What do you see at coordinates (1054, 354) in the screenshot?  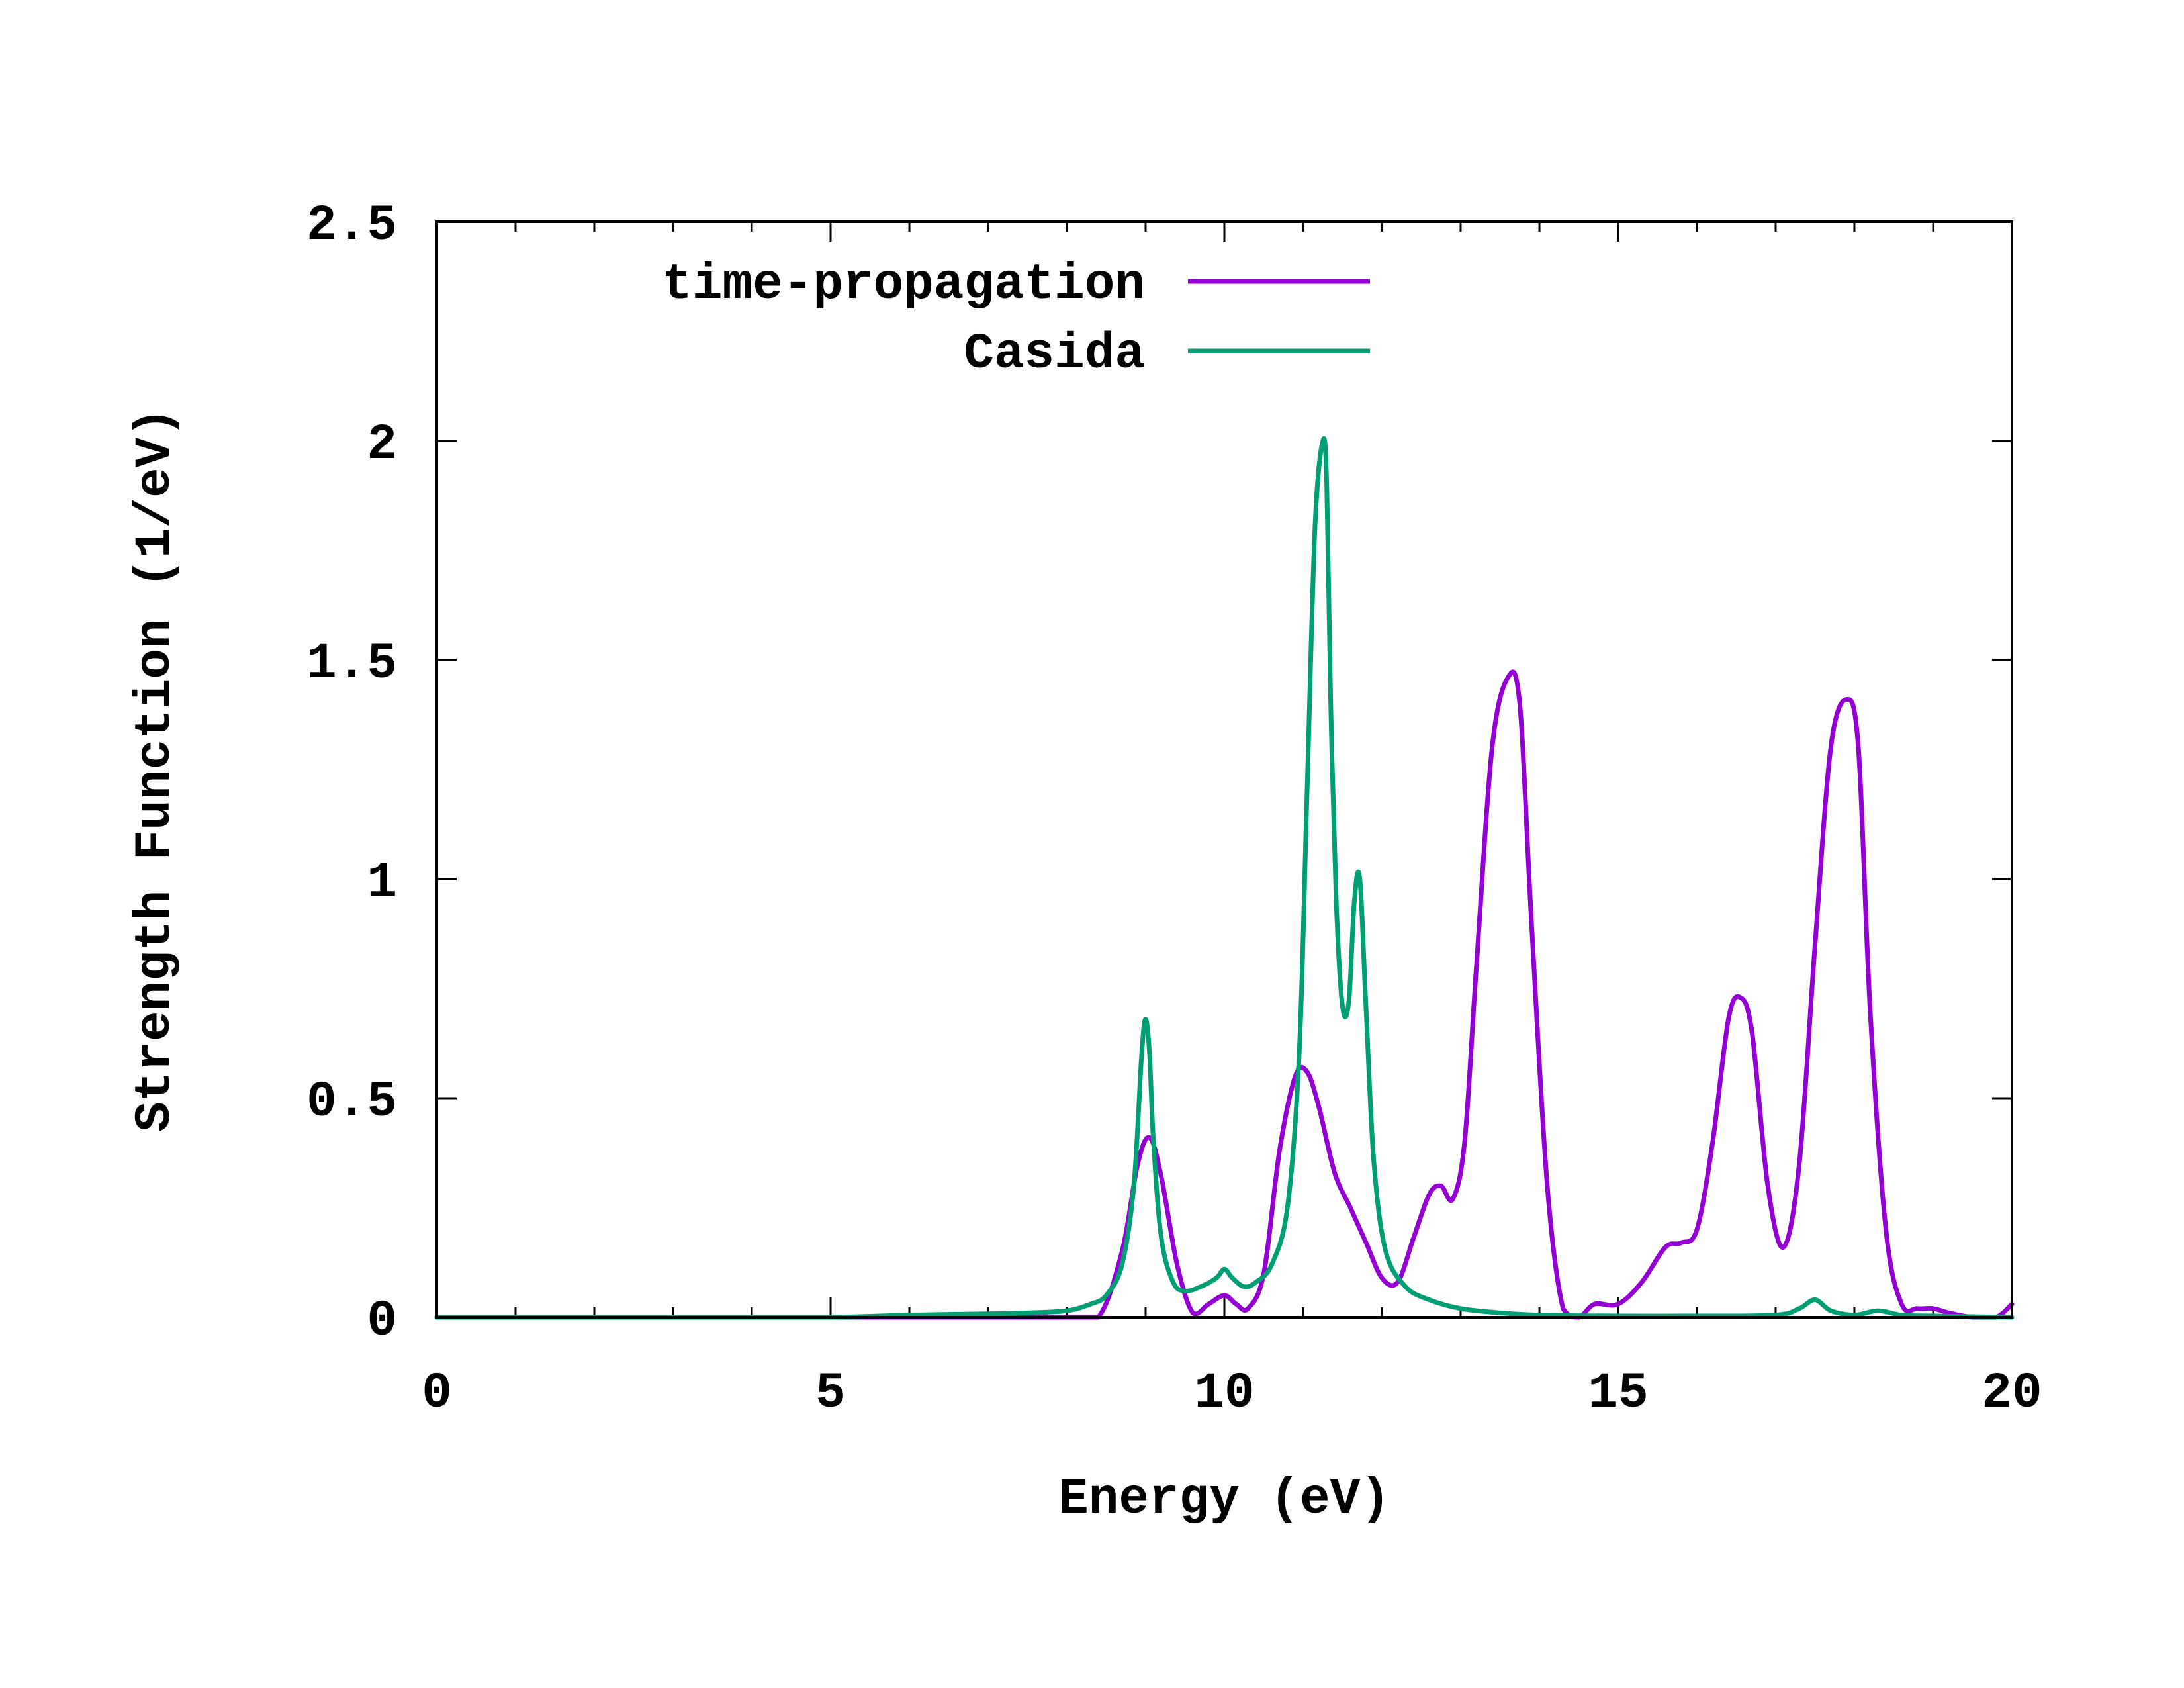 I see `legend-label: Casida` at bounding box center [1054, 354].